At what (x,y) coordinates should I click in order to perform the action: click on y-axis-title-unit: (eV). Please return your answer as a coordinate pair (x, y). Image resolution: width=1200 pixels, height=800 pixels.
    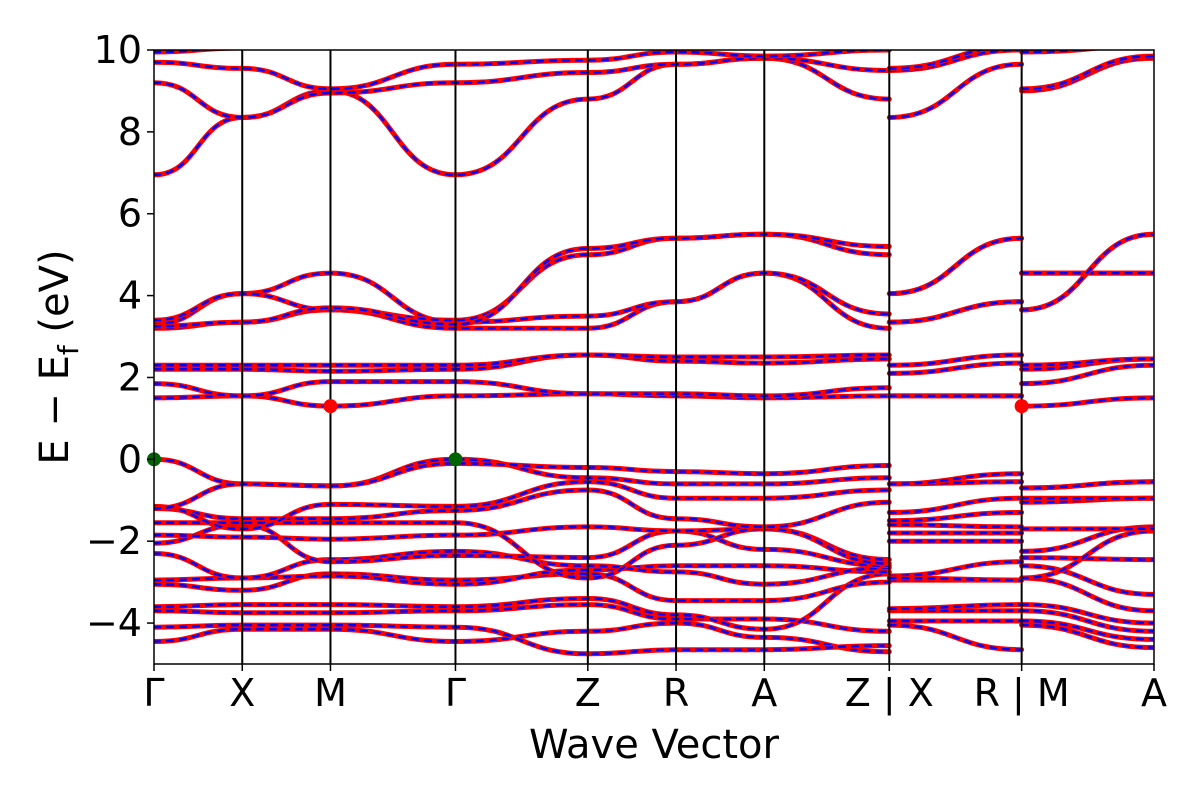
    Looking at the image, I should click on (55, 290).